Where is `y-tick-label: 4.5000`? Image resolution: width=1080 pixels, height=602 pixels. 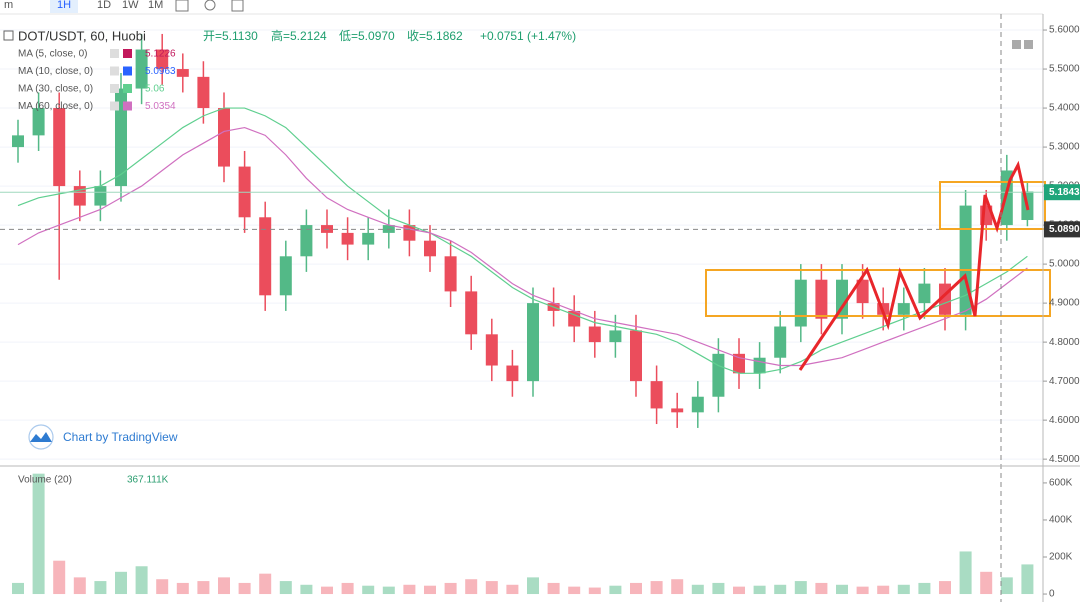 y-tick-label: 4.5000 is located at coordinates (1064, 459).